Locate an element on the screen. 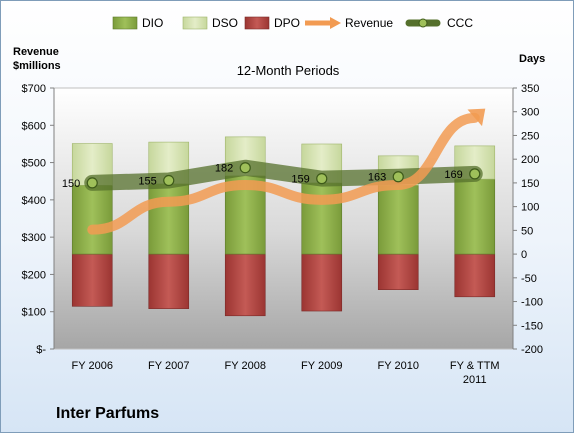 This screenshot has height=434, width=574. category-label: FY 2008 is located at coordinates (245, 366).